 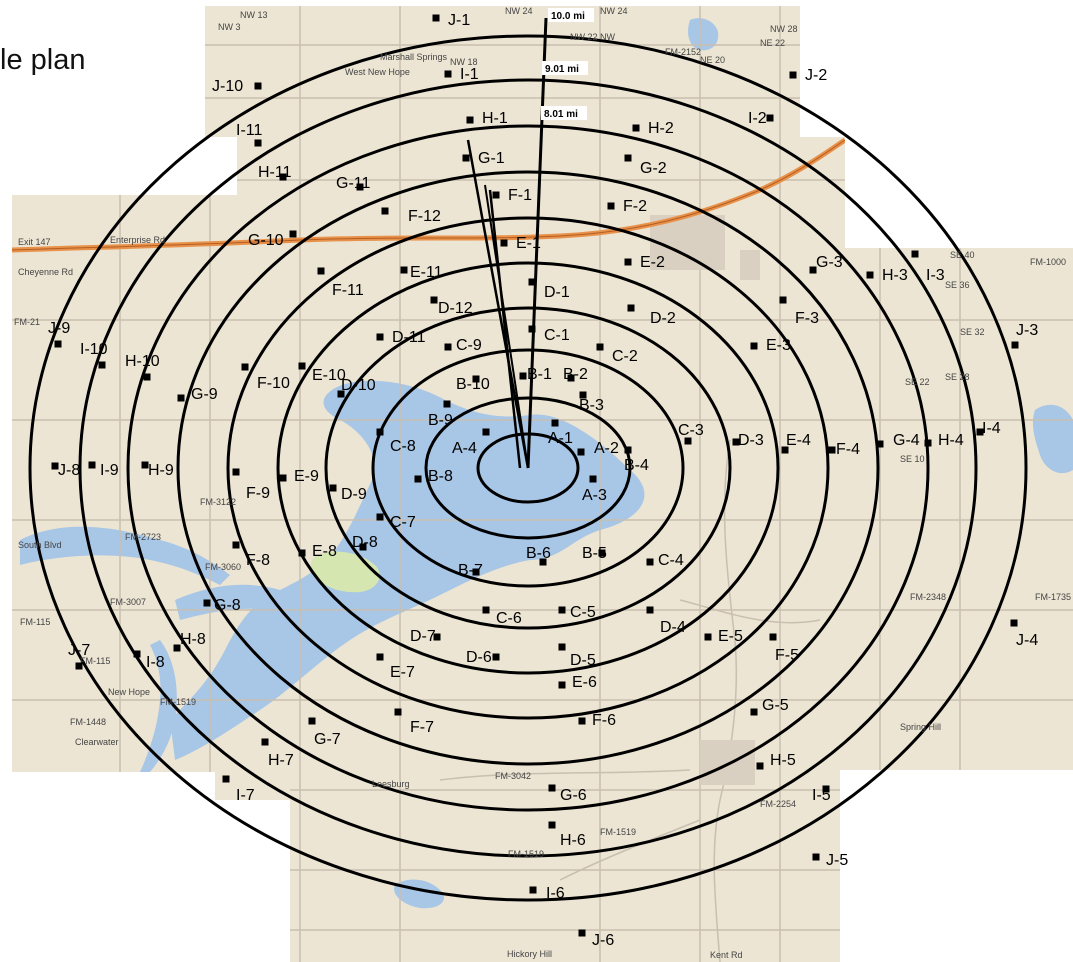 What do you see at coordinates (821, 795) in the screenshot?
I see `site-marker: I-5` at bounding box center [821, 795].